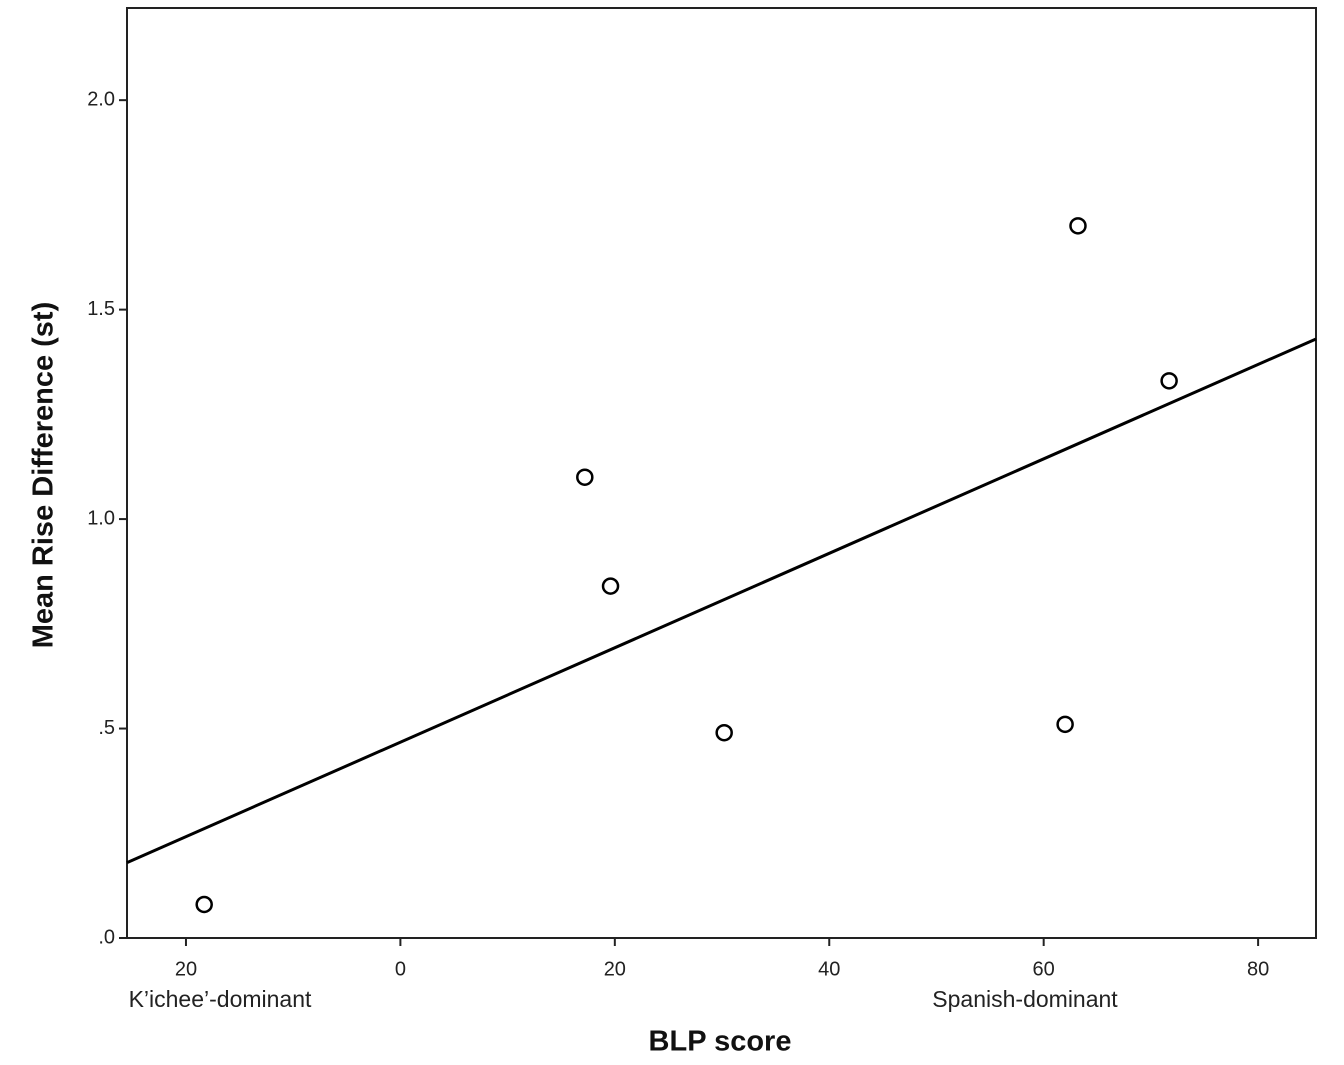 This screenshot has height=1065, width=1344. What do you see at coordinates (1025, 999) in the screenshot?
I see `annotation: Spanish-dominant` at bounding box center [1025, 999].